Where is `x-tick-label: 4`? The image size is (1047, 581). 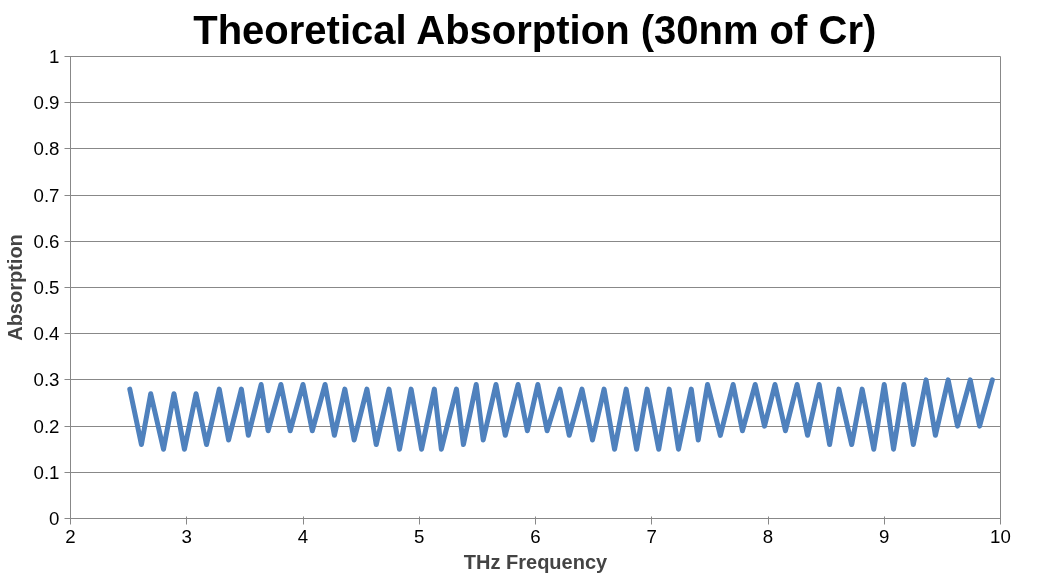
x-tick-label: 4 is located at coordinates (303, 536).